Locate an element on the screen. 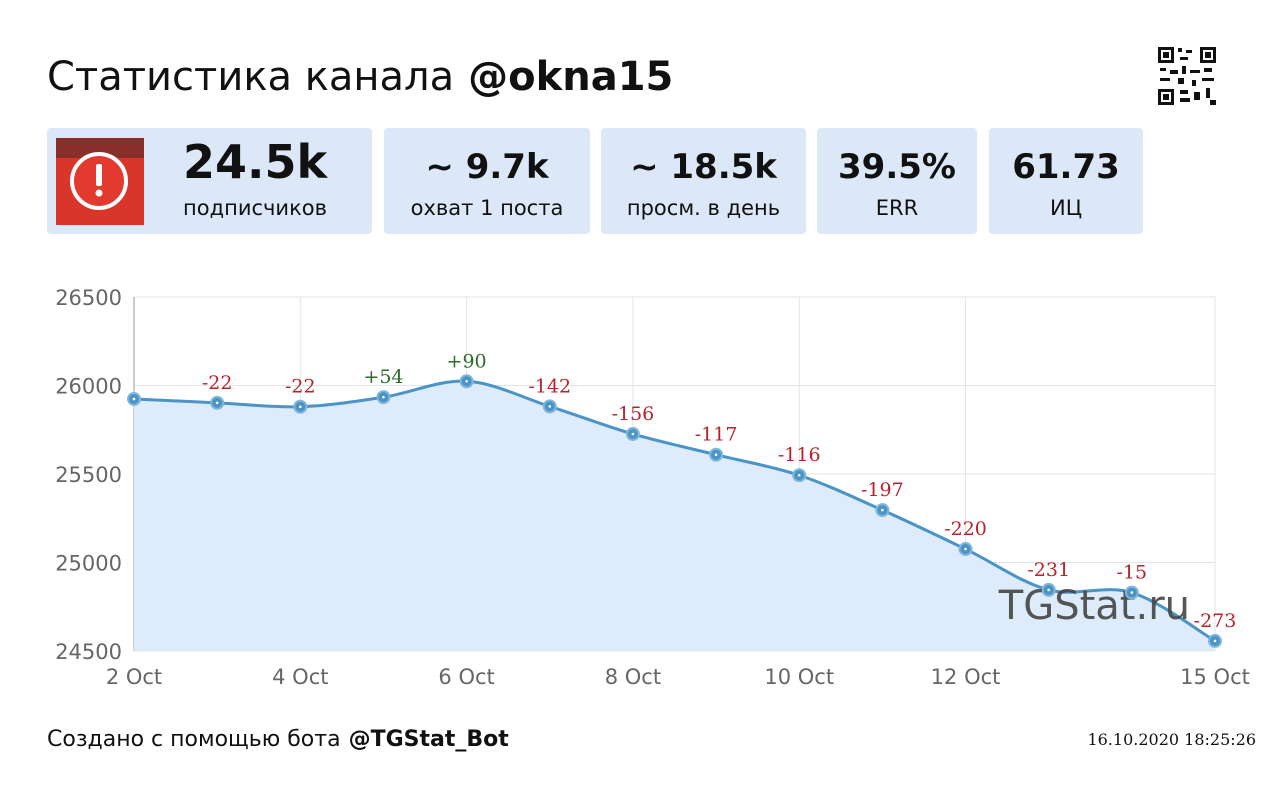 The image size is (1280, 803). footer-text: Создано с помощью бота is located at coordinates (194, 739).